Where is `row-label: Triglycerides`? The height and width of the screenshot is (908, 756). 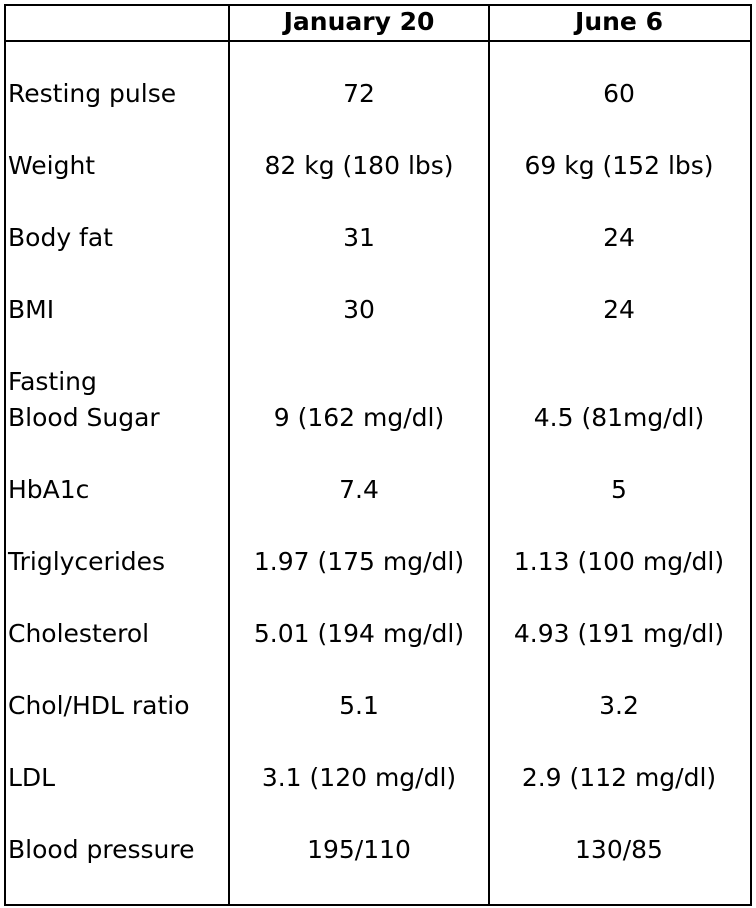 row-label: Triglycerides is located at coordinates (87, 561).